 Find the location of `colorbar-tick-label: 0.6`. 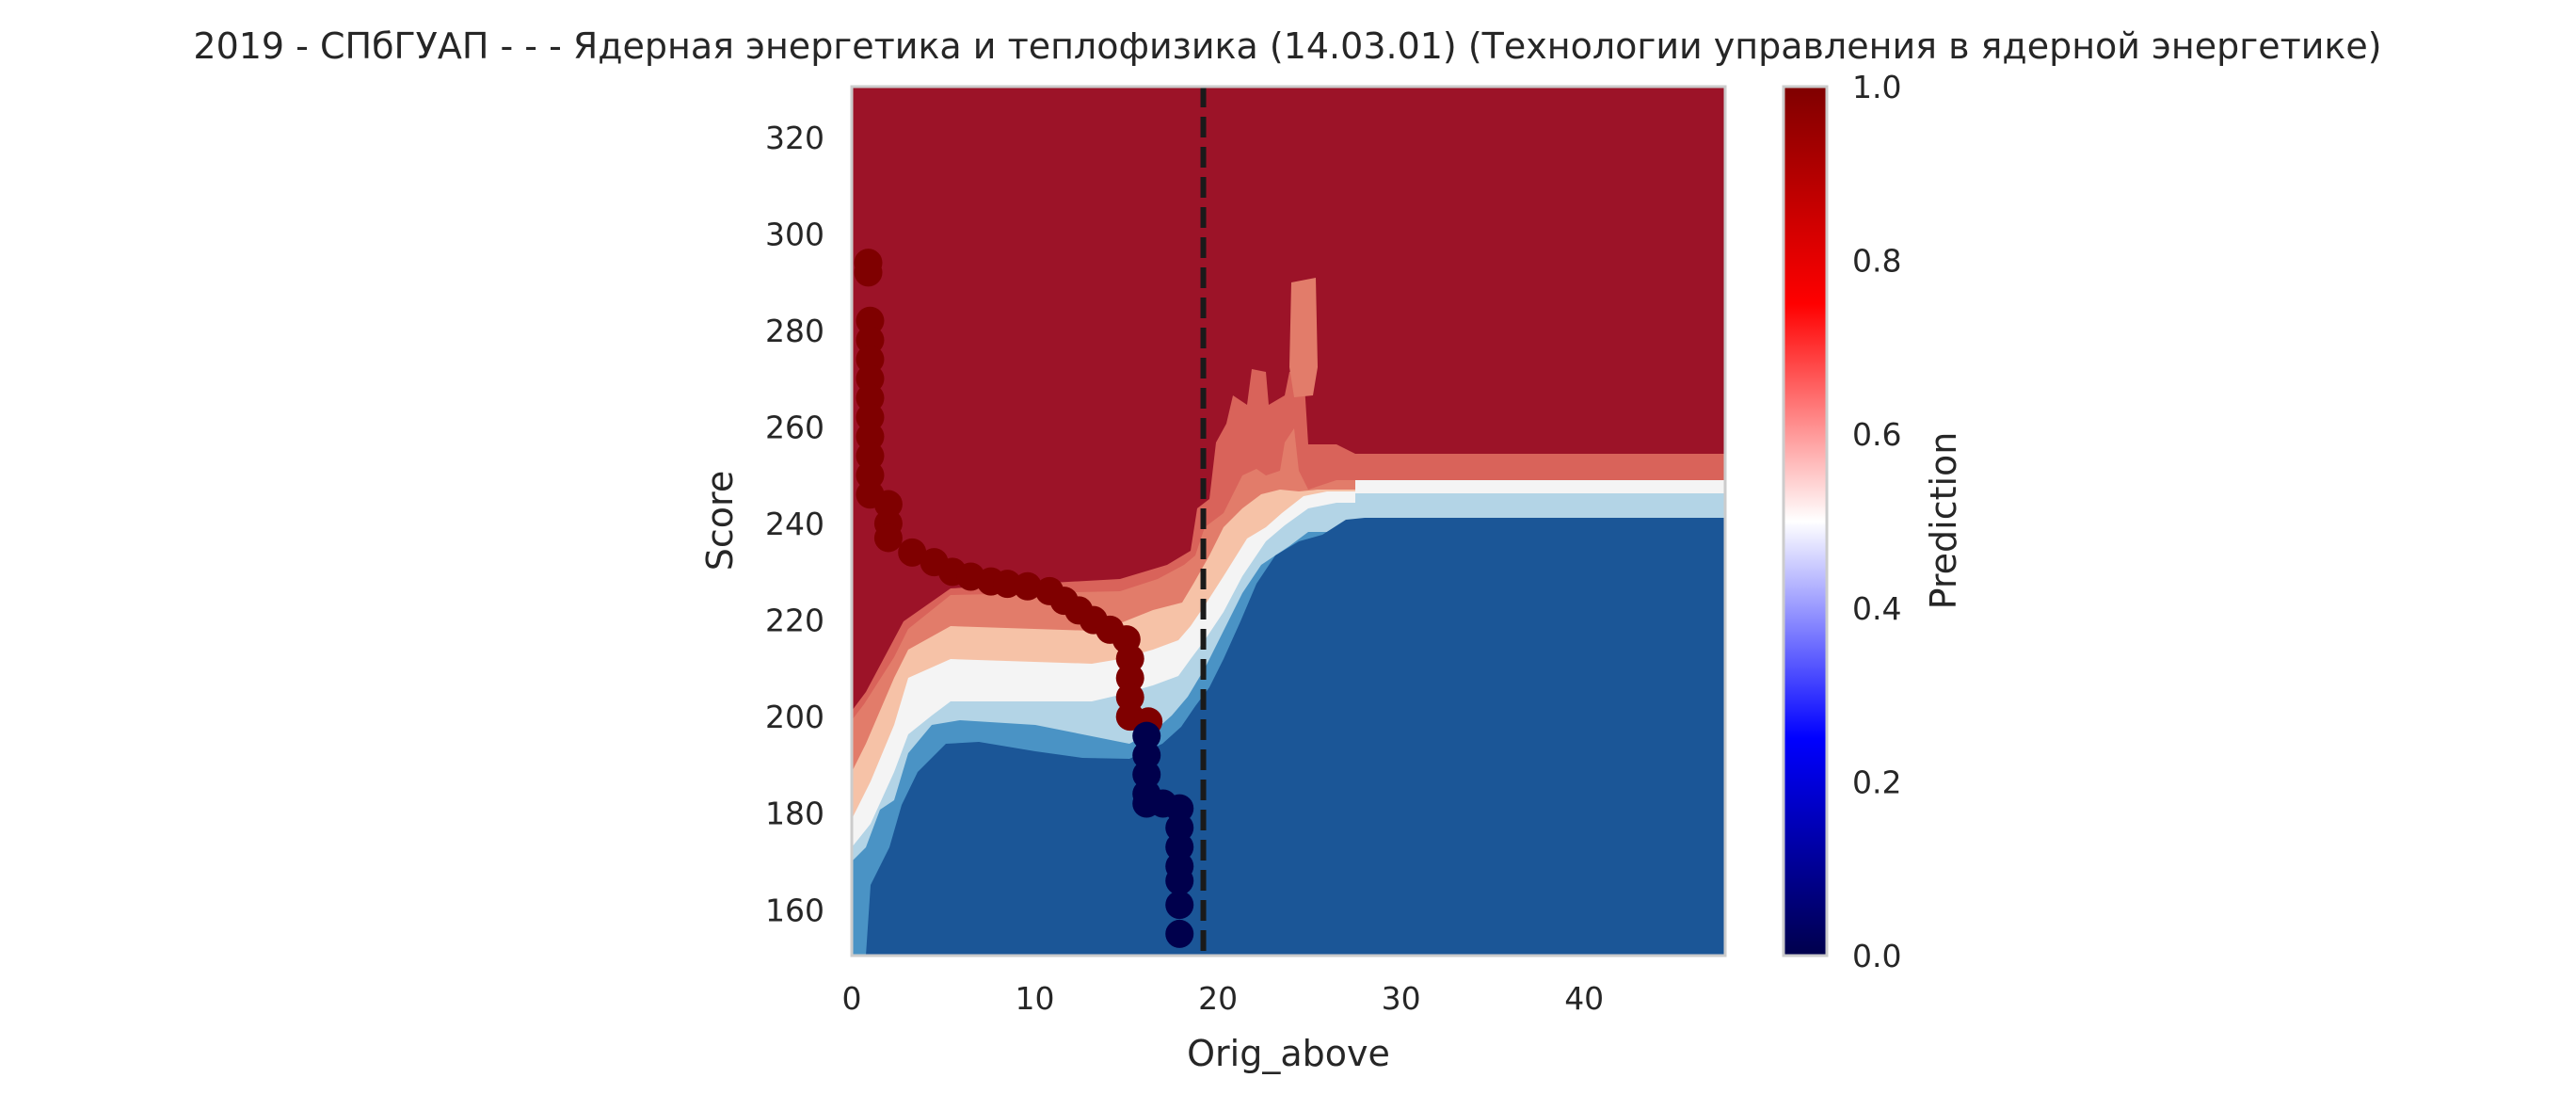

colorbar-tick-label: 0.6 is located at coordinates (1876, 434).